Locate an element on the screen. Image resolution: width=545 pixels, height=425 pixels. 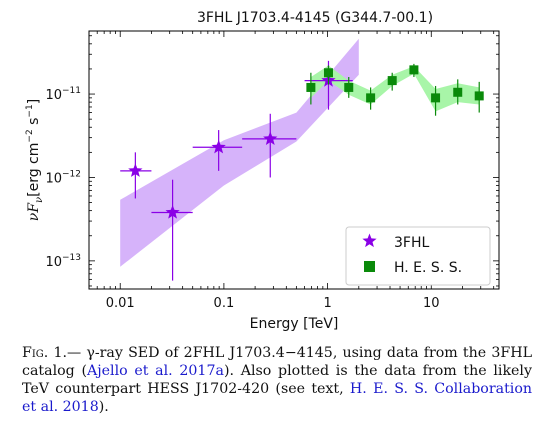
x-tick-label: 0.1 is located at coordinates (224, 303).